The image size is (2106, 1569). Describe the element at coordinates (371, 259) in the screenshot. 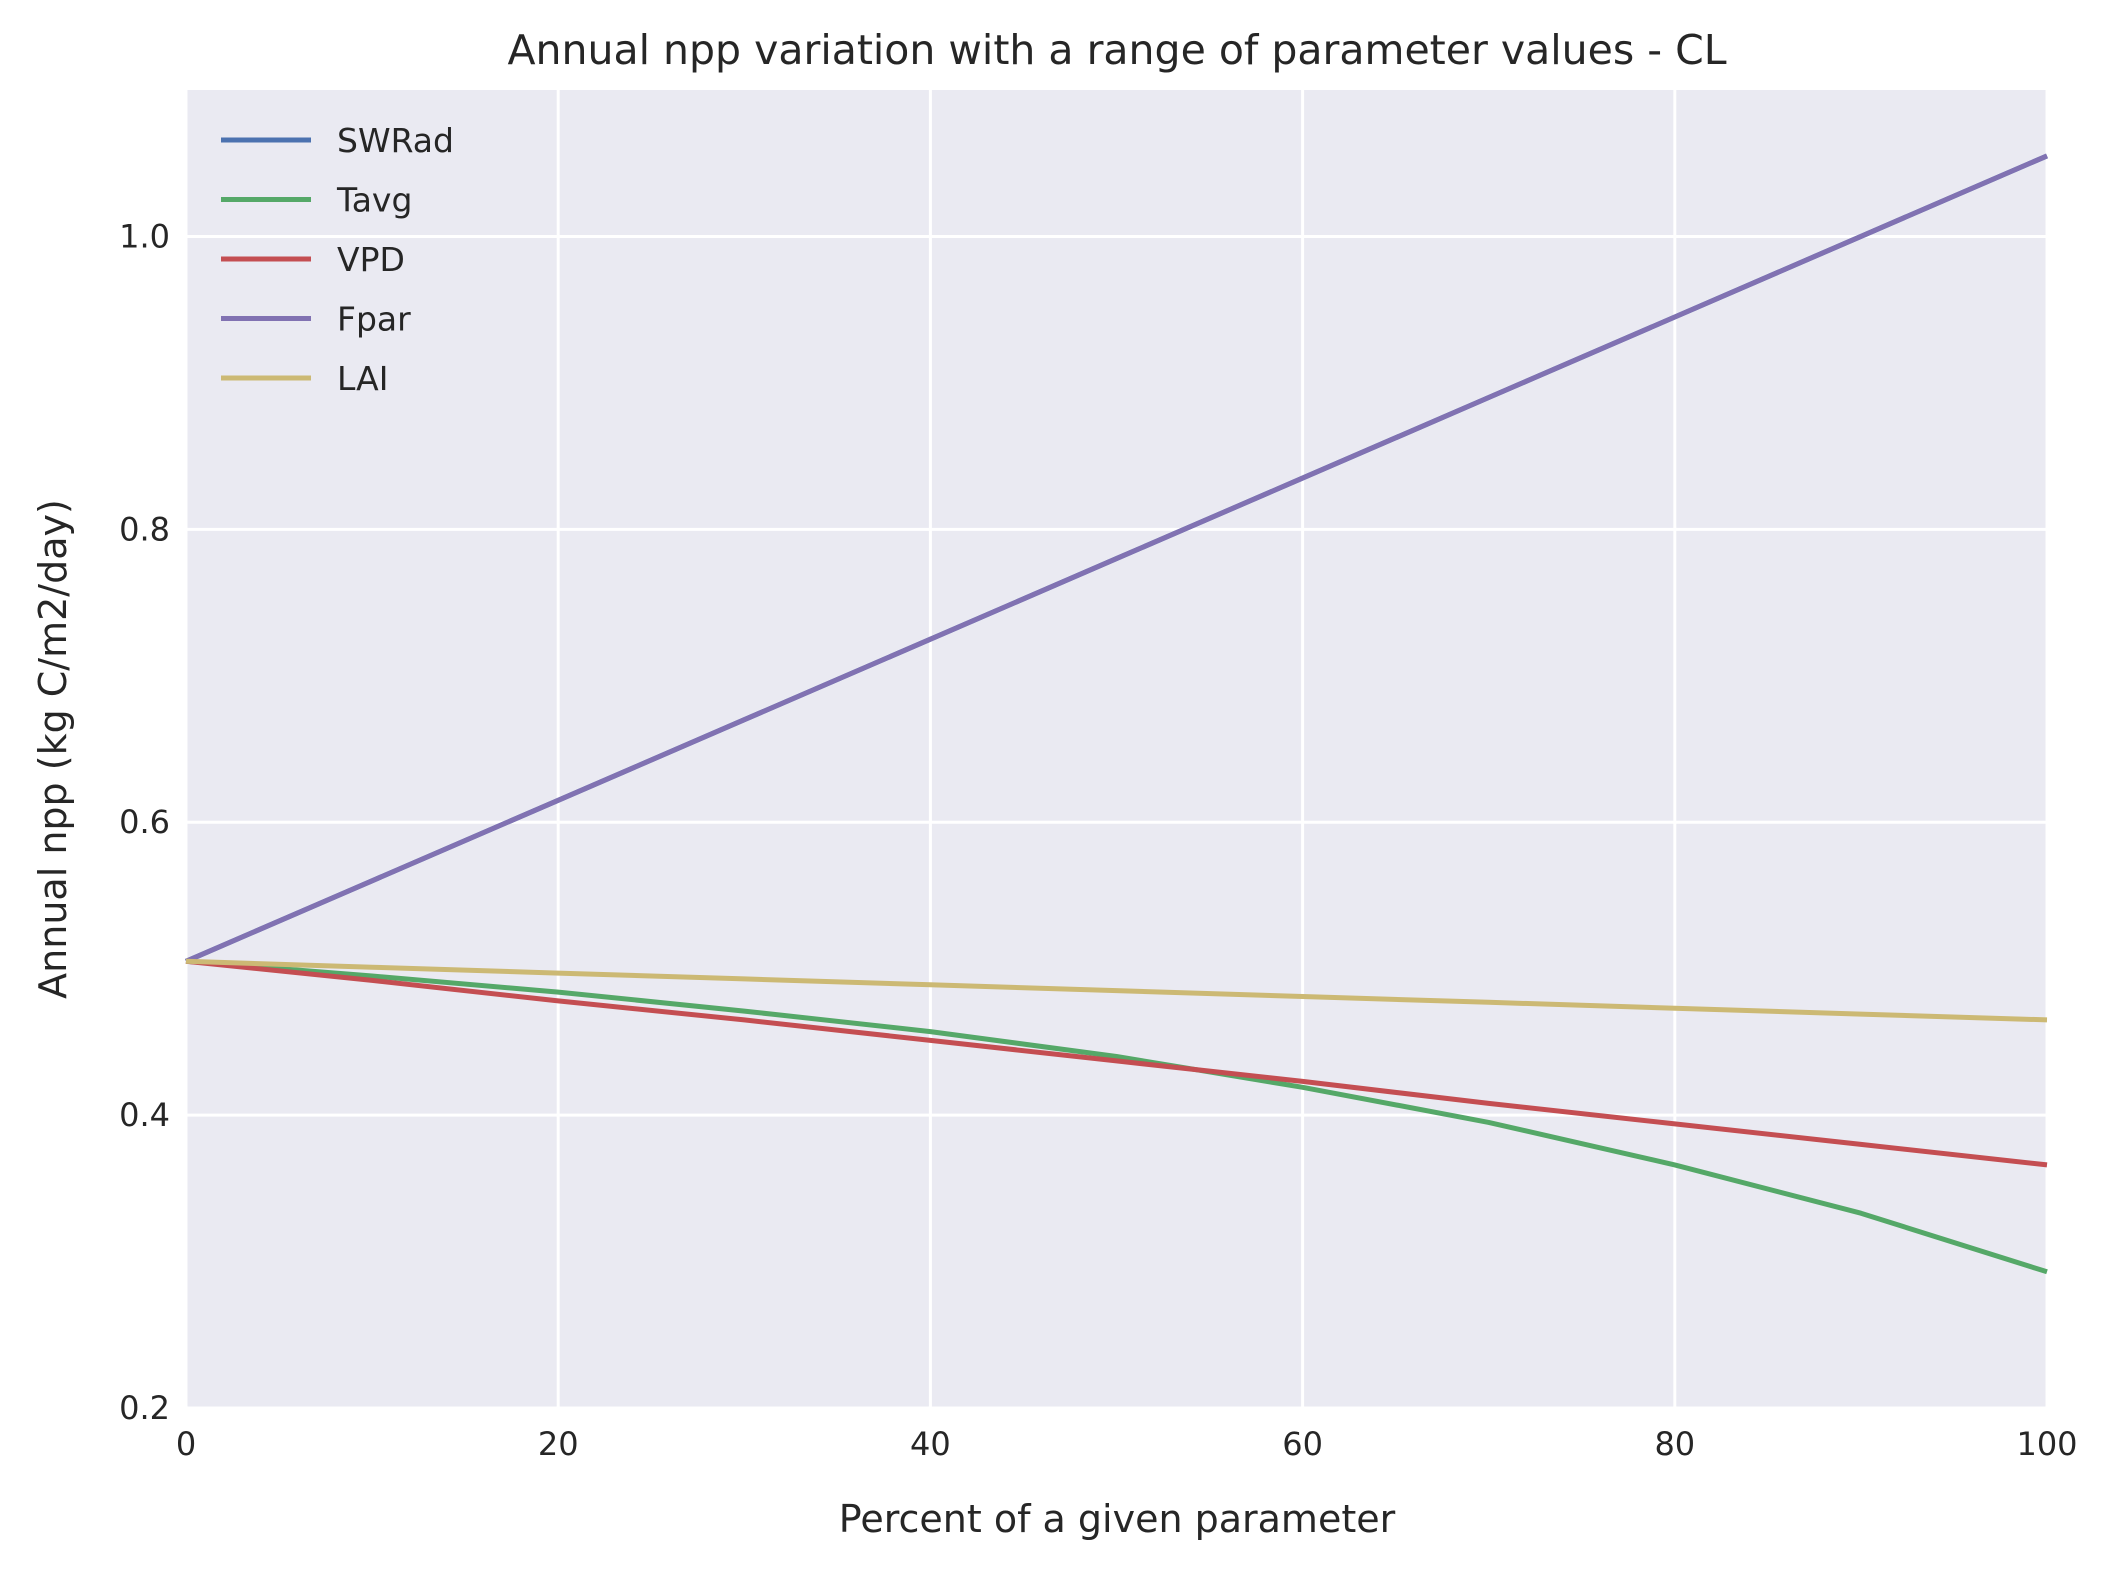

I see `legend-label: VPD` at that location.